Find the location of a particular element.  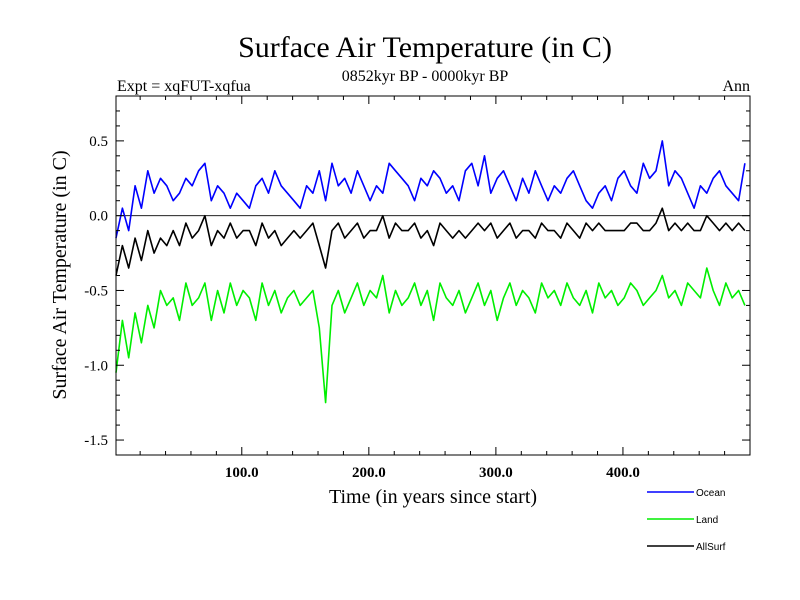

x-tick-label: 100.0 is located at coordinates (242, 473).